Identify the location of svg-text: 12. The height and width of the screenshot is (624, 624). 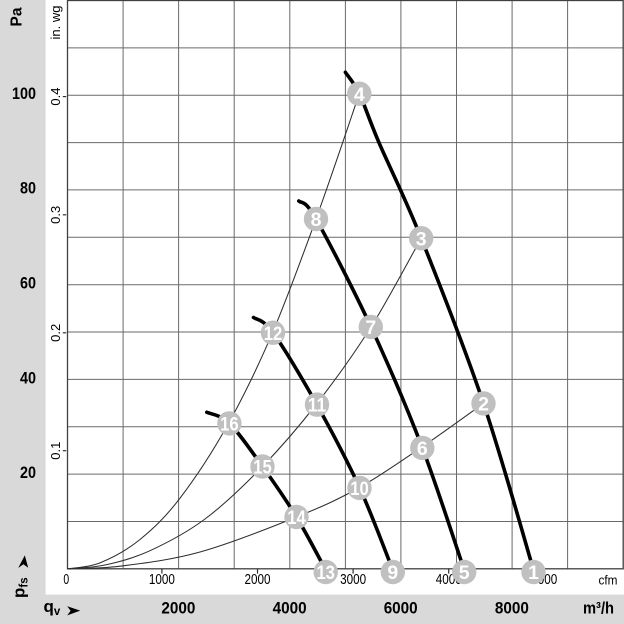
(273, 334).